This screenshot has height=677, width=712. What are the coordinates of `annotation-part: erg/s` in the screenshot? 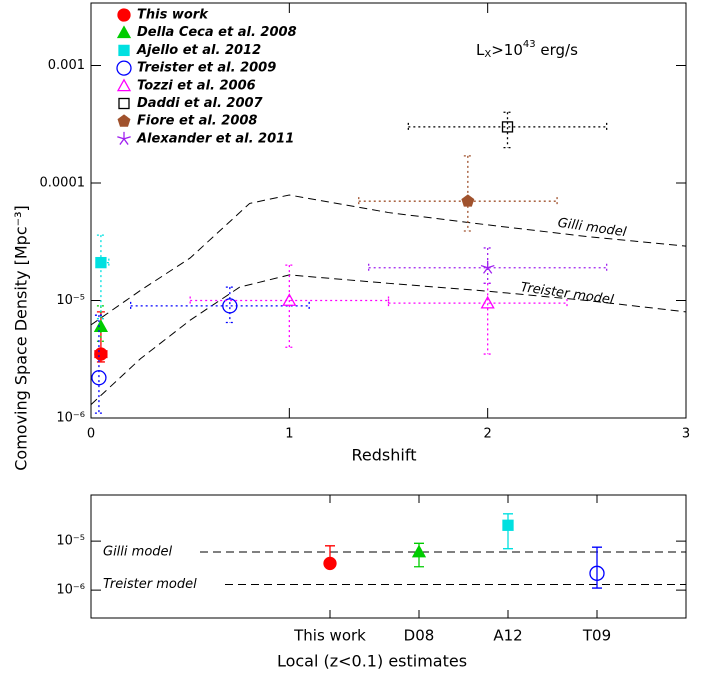 It's located at (557, 50).